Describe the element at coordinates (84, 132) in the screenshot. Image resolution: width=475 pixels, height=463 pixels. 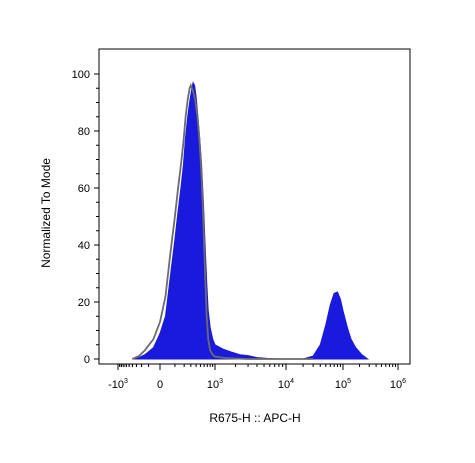
I see `y-tick-label: 80` at that location.